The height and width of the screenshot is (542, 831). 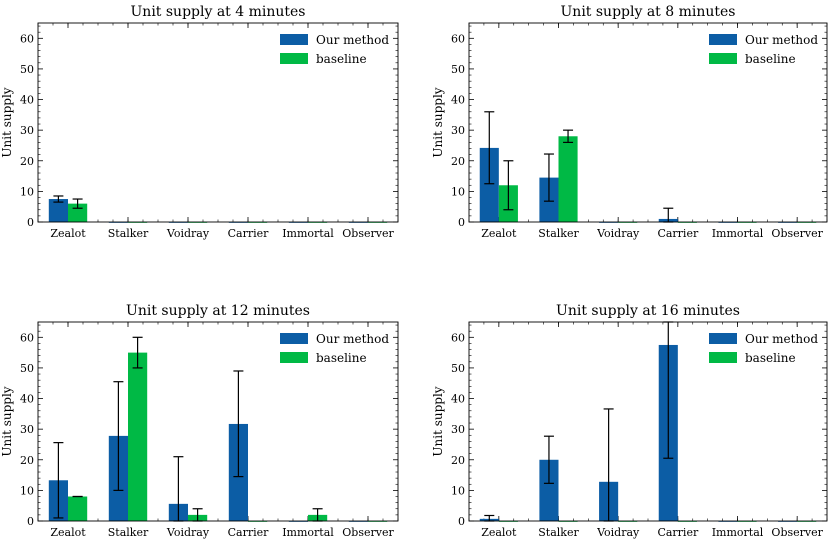 I want to click on chart-title: Unit supply at 8 minutes, so click(x=648, y=12).